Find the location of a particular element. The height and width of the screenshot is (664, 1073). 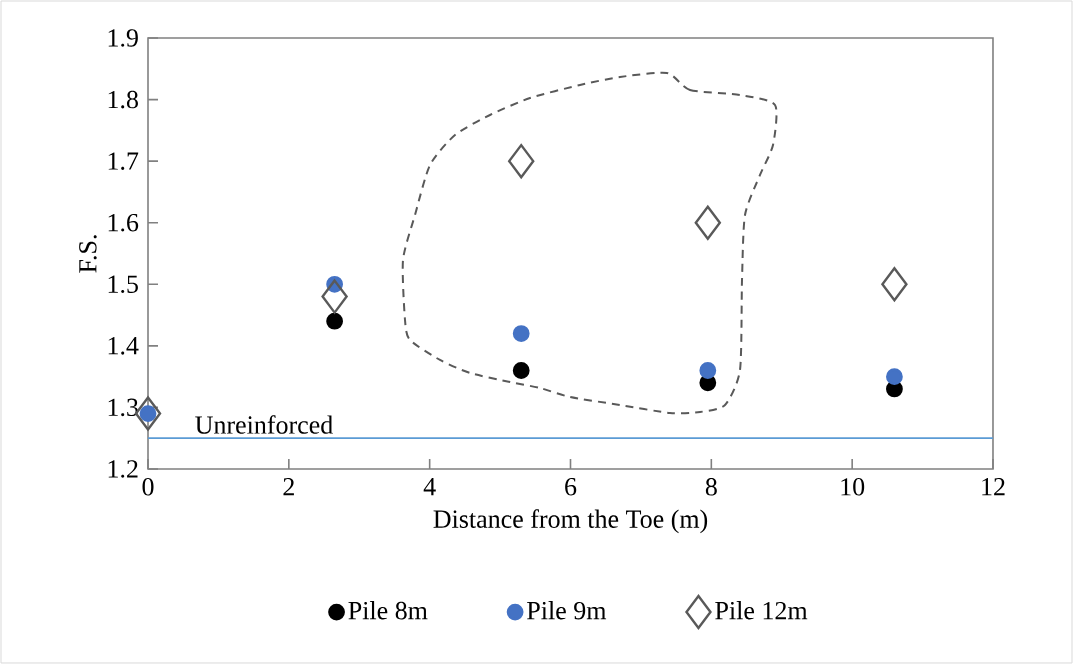

x-tick-label: 12 is located at coordinates (993, 487).